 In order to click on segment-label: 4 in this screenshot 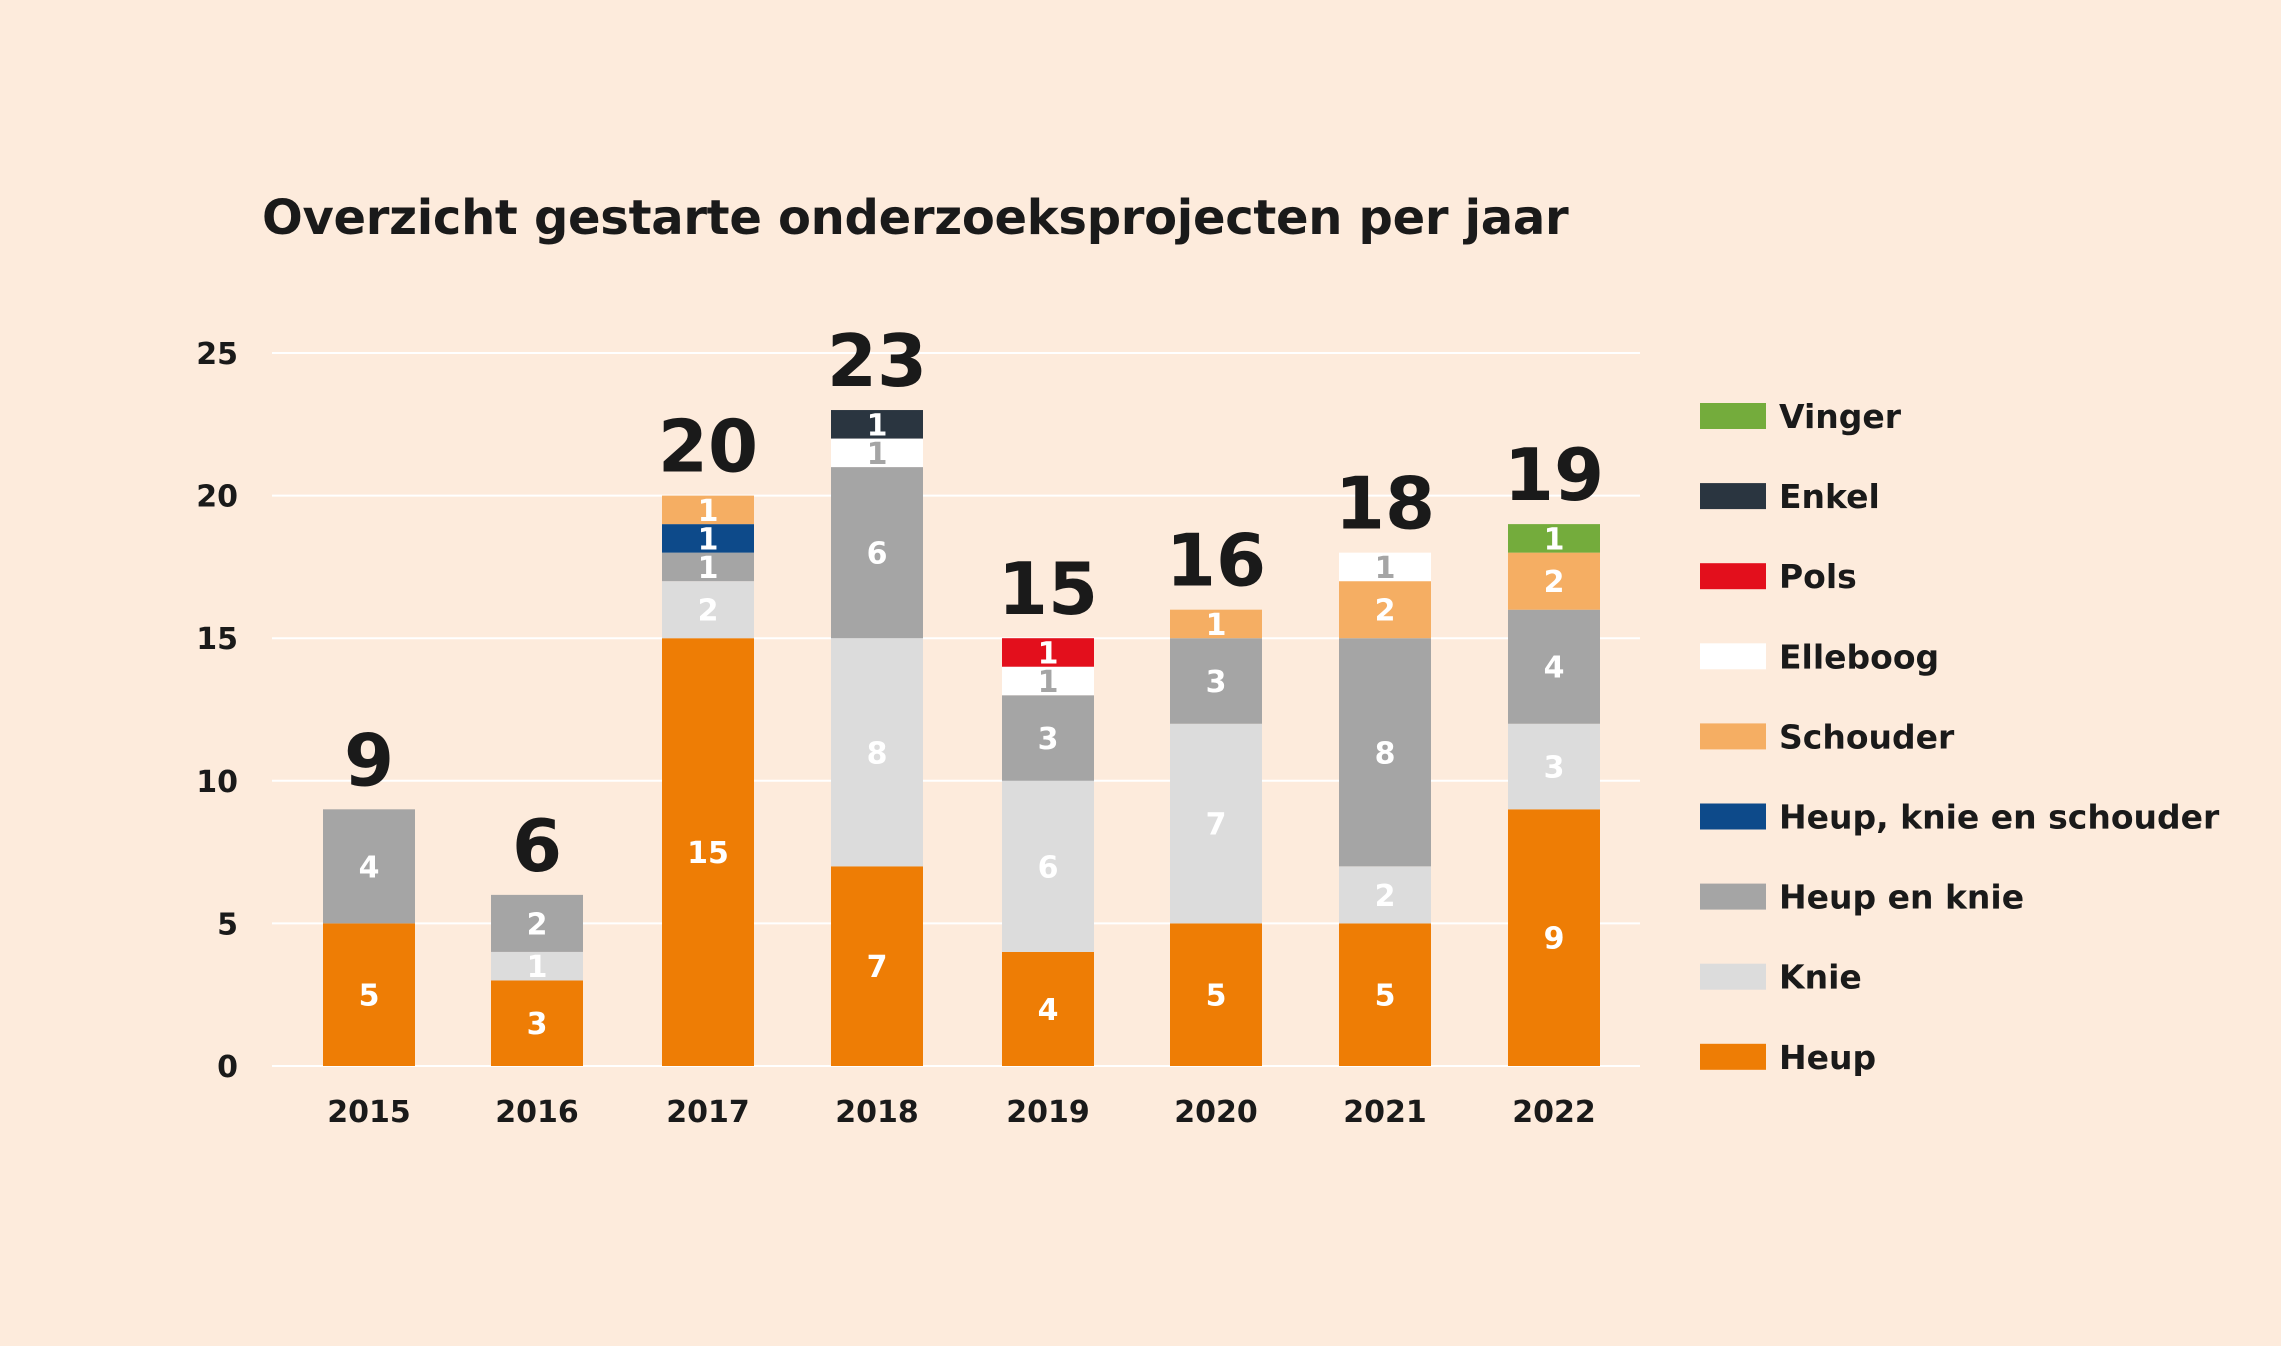, I will do `click(1048, 1010)`.